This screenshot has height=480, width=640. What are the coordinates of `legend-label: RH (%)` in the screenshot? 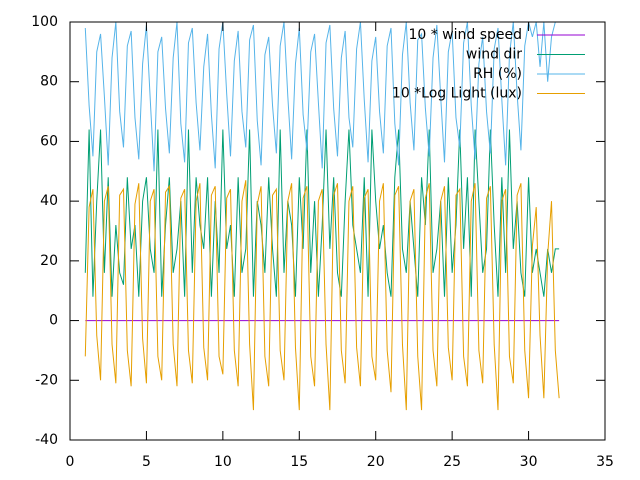 It's located at (497, 74).